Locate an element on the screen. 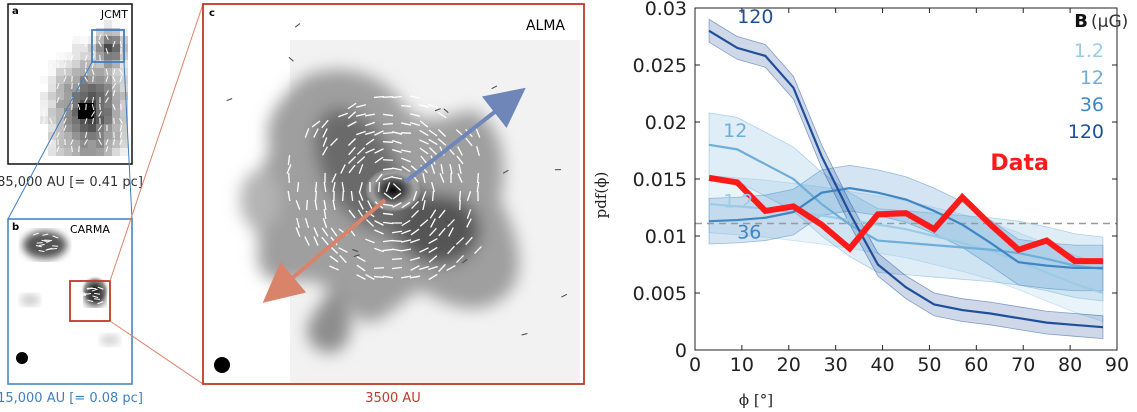 The height and width of the screenshot is (412, 1137). y-tick-label: 0.025 is located at coordinates (660, 66).